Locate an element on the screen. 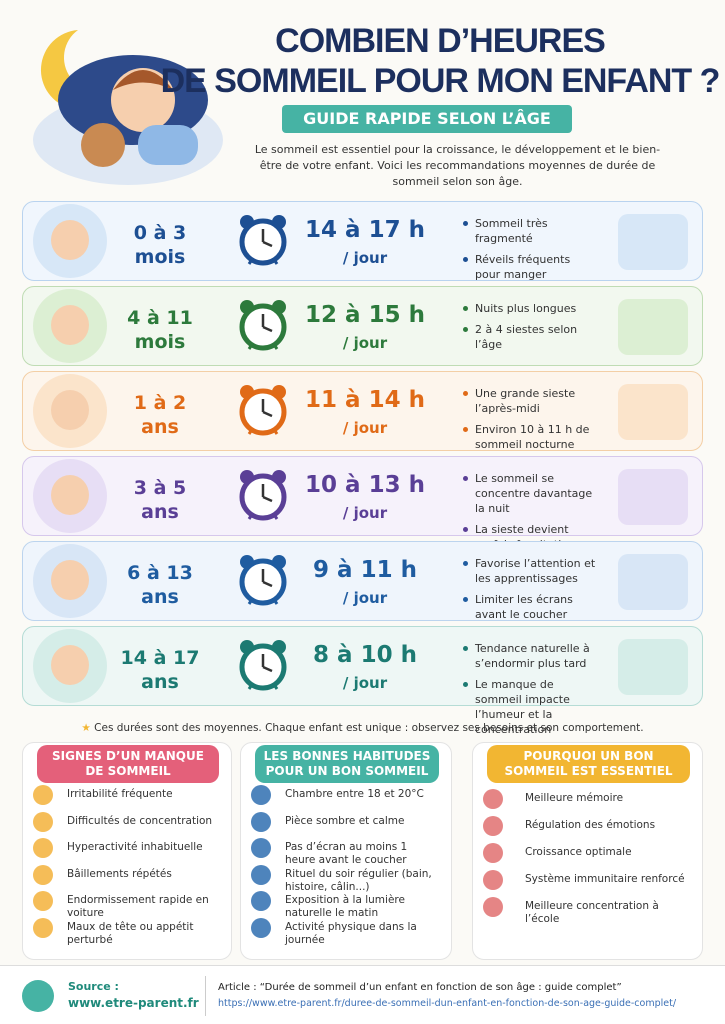 The image size is (725, 1024). age-label: 6 à 13 is located at coordinates (160, 573).